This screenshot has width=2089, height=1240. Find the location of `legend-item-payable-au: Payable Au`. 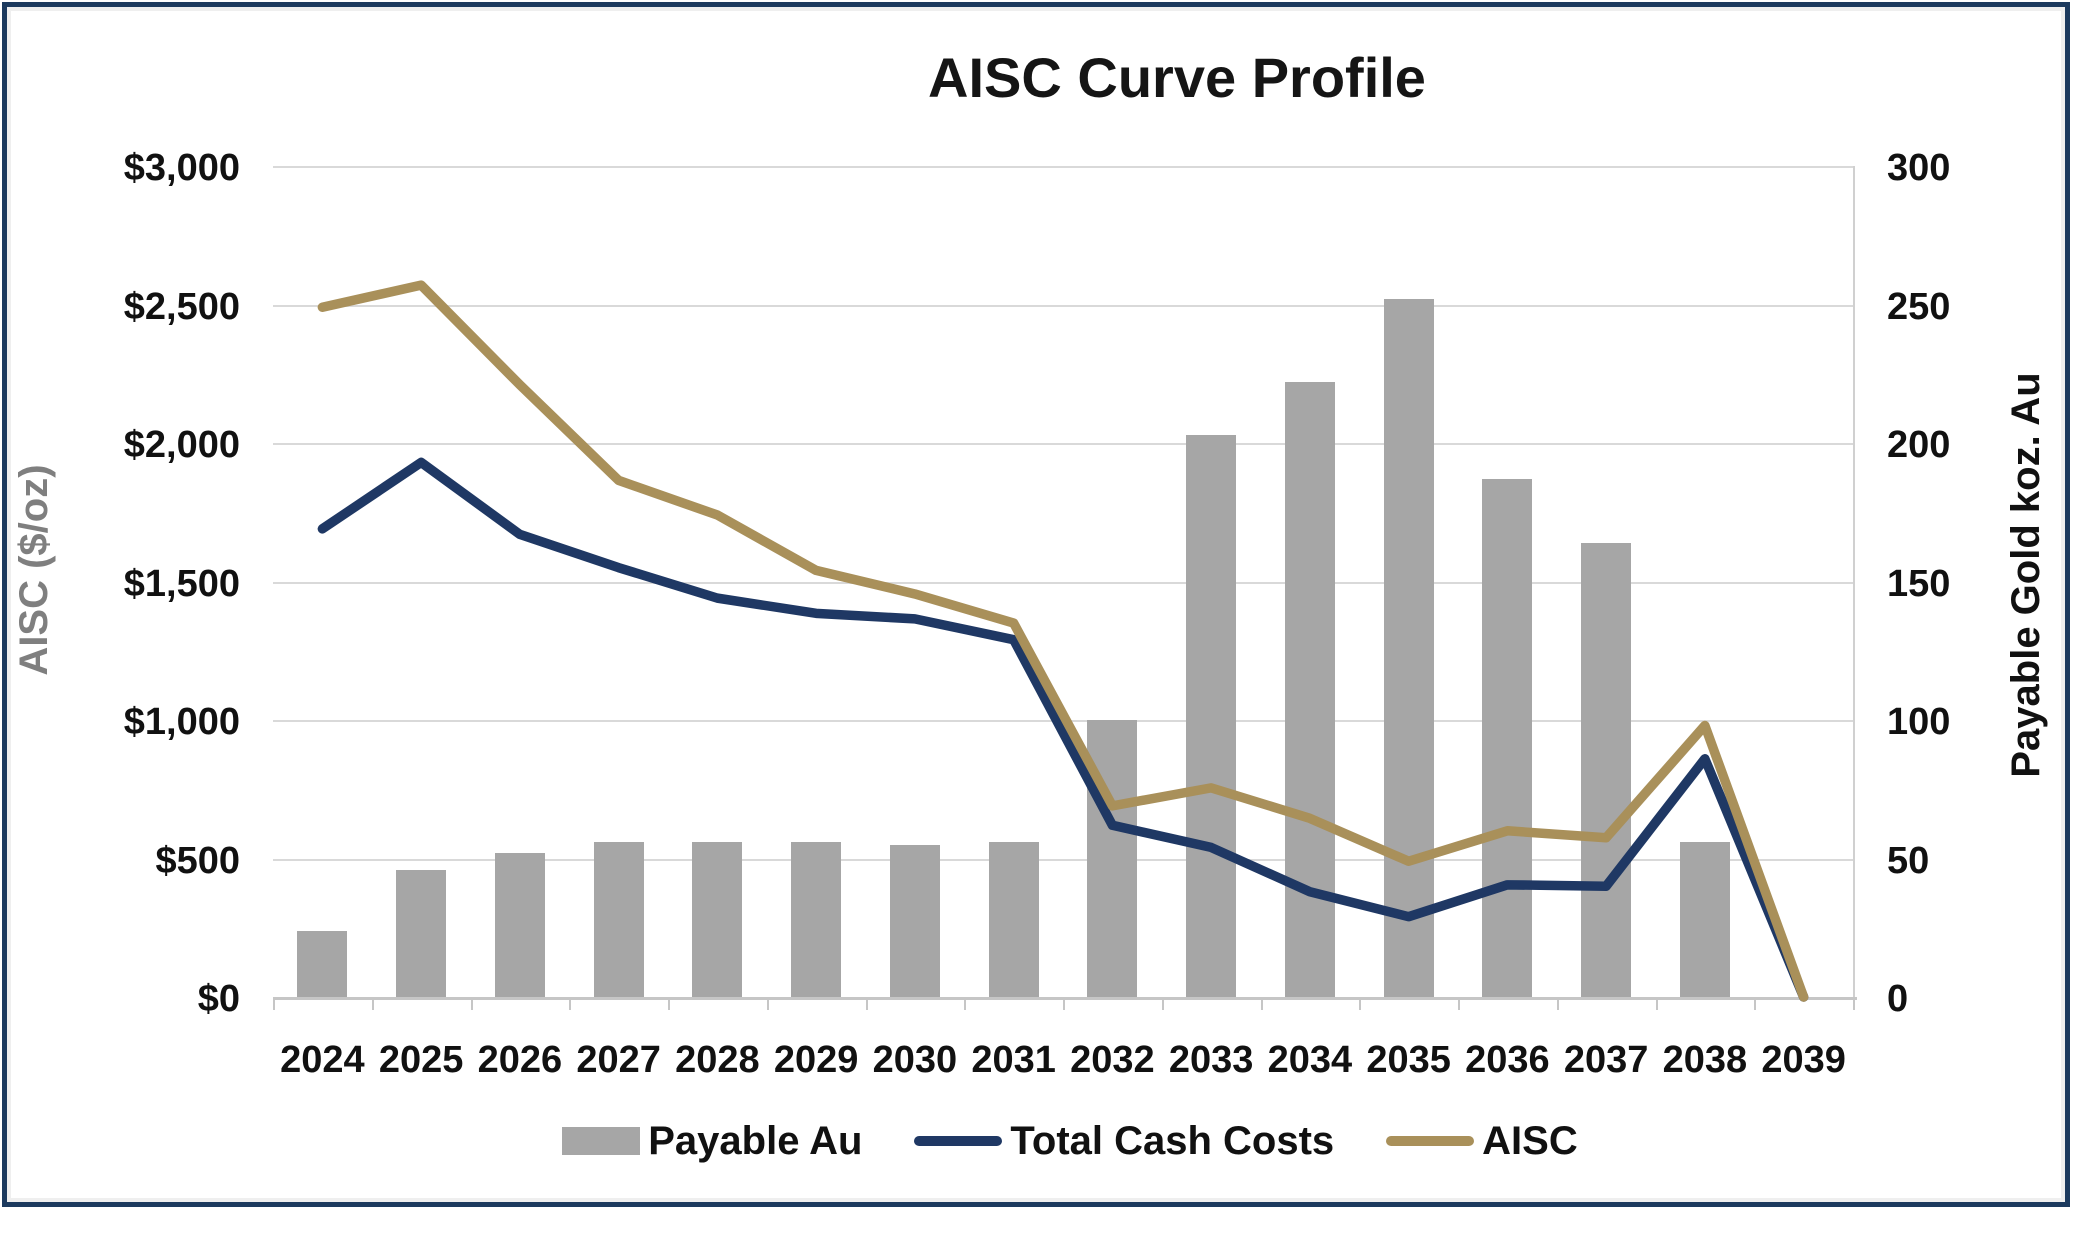

legend-item-payable-au: Payable Au is located at coordinates (712, 1141).